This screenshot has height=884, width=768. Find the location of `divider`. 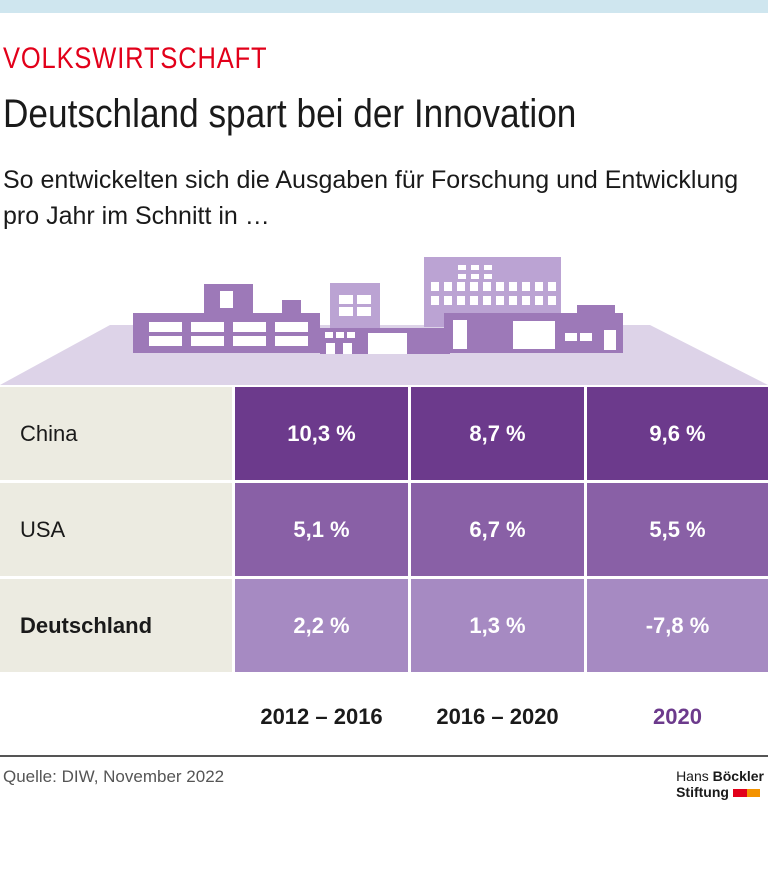

divider is located at coordinates (384, 756).